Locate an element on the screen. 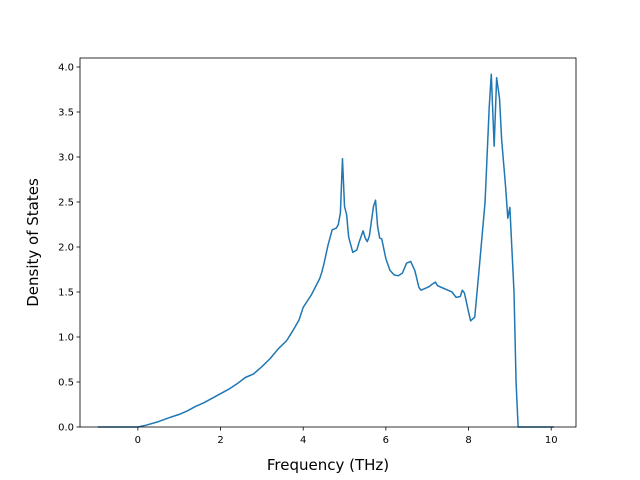 The image size is (640, 480). y-tick-label: 2.0 is located at coordinates (66, 248).